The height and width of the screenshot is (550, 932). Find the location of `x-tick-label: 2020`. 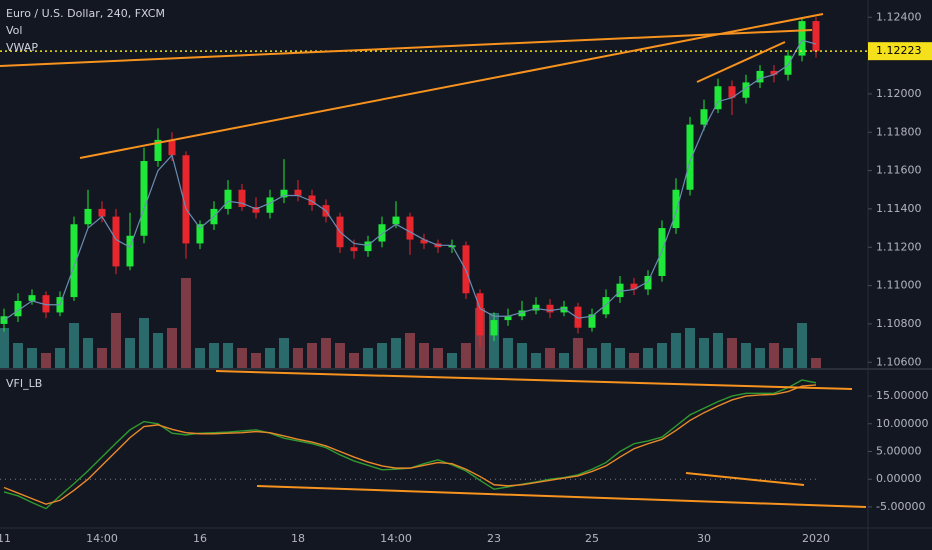

x-tick-label: 2020 is located at coordinates (816, 538).